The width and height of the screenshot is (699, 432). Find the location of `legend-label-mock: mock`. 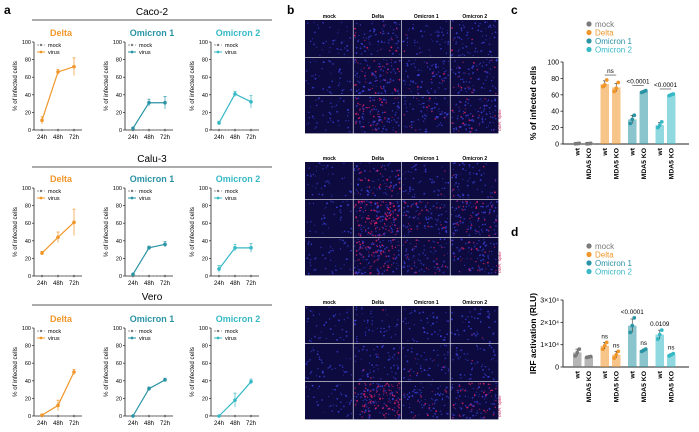

legend-label-mock: mock is located at coordinates (54, 46).